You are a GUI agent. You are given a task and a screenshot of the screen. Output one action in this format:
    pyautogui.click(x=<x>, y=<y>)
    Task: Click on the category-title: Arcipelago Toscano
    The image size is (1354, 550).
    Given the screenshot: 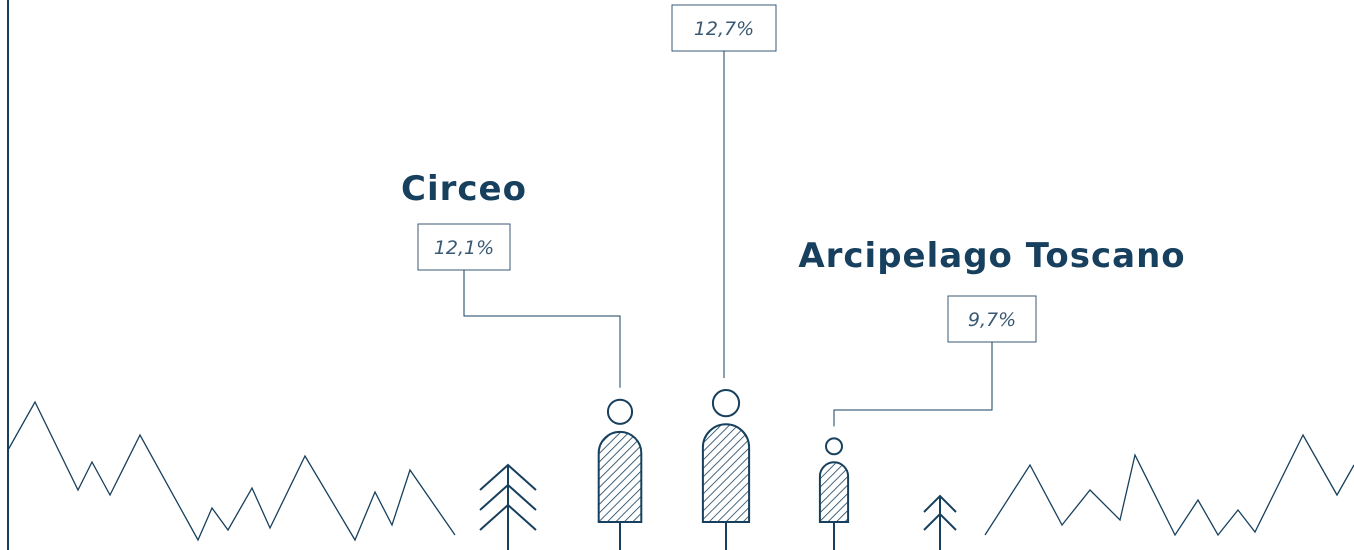 What is the action you would take?
    pyautogui.click(x=991, y=256)
    